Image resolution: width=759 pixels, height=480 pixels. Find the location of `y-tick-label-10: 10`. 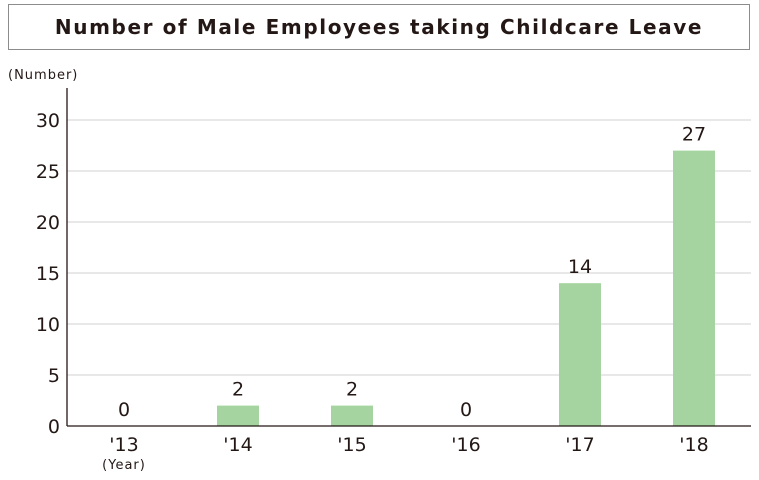

y-tick-label-10: 10 is located at coordinates (48, 325).